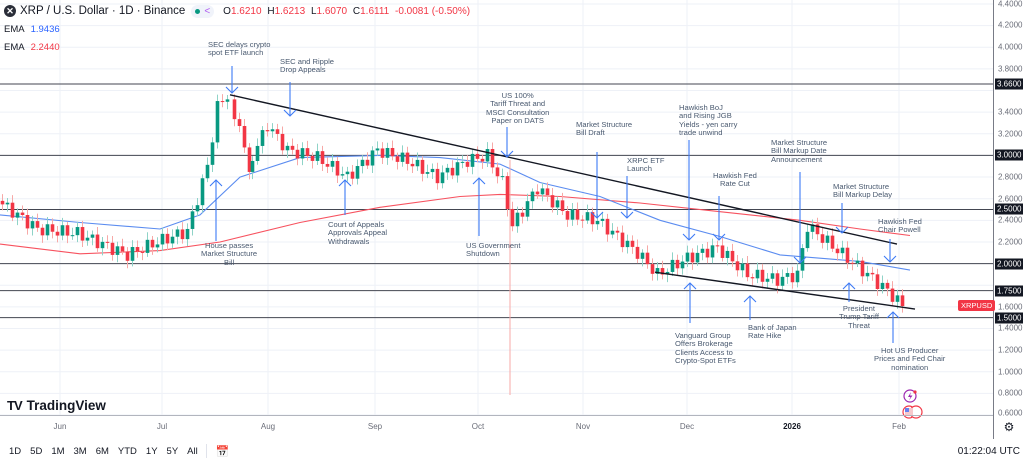 The image size is (1024, 461). Describe the element at coordinates (58, 451) in the screenshot. I see `range-1m: 1M` at that location.